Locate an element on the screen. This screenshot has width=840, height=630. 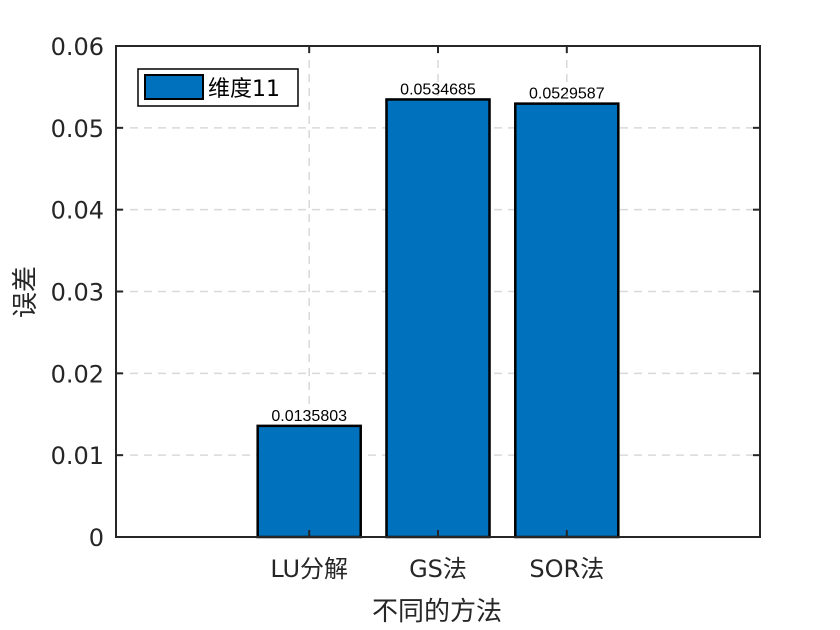
legend-label: 维度11 is located at coordinates (244, 89).